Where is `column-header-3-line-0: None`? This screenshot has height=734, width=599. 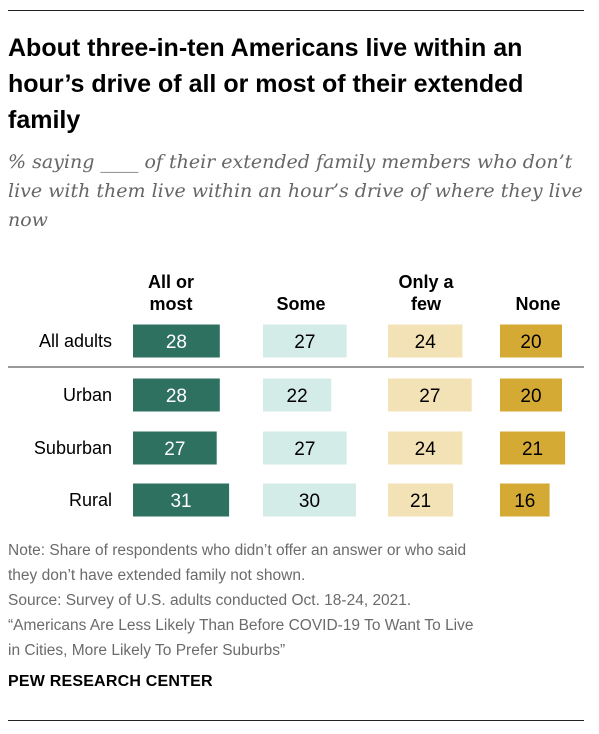
column-header-3-line-0: None is located at coordinates (538, 304).